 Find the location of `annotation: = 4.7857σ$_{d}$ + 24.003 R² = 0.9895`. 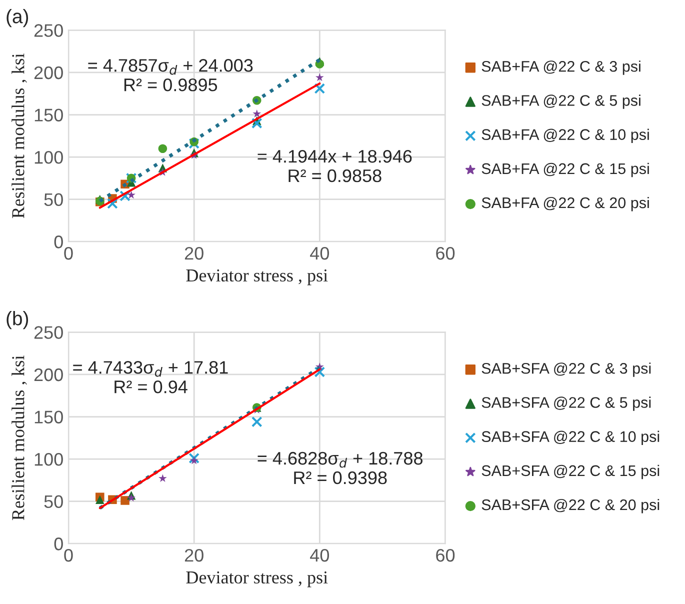

annotation: = 4.7857σ$_{d}$ + 24.003 R² = 0.9895 is located at coordinates (170, 75).